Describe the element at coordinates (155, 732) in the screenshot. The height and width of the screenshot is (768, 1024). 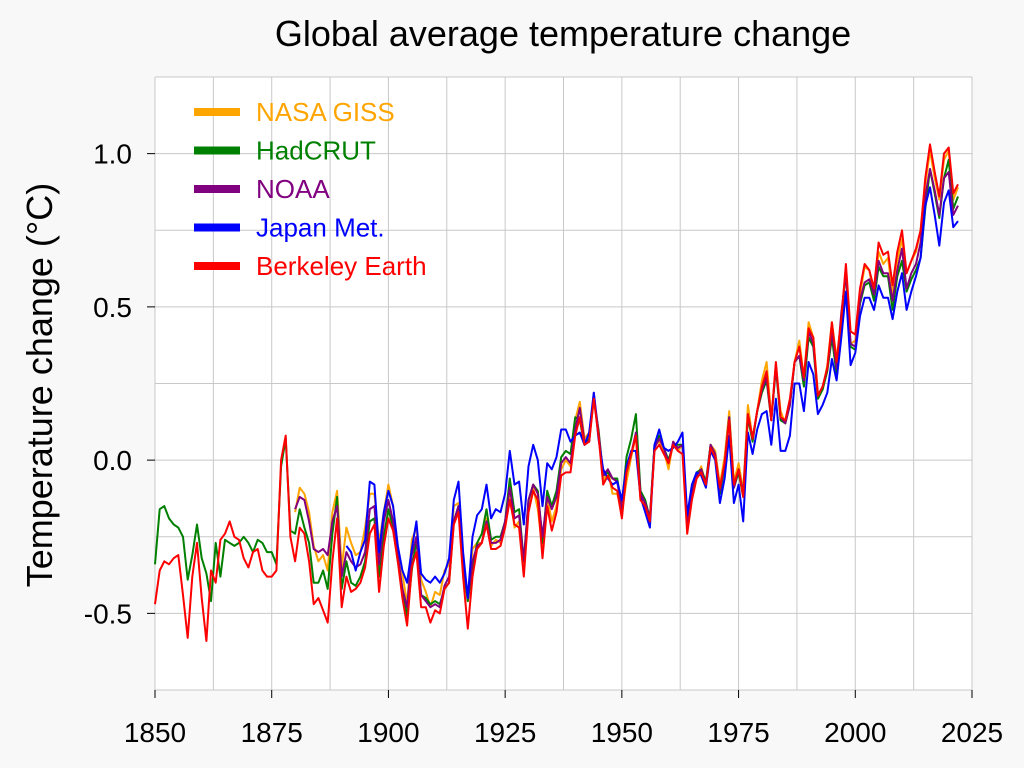
I see `x-tick-label: 1850` at that location.